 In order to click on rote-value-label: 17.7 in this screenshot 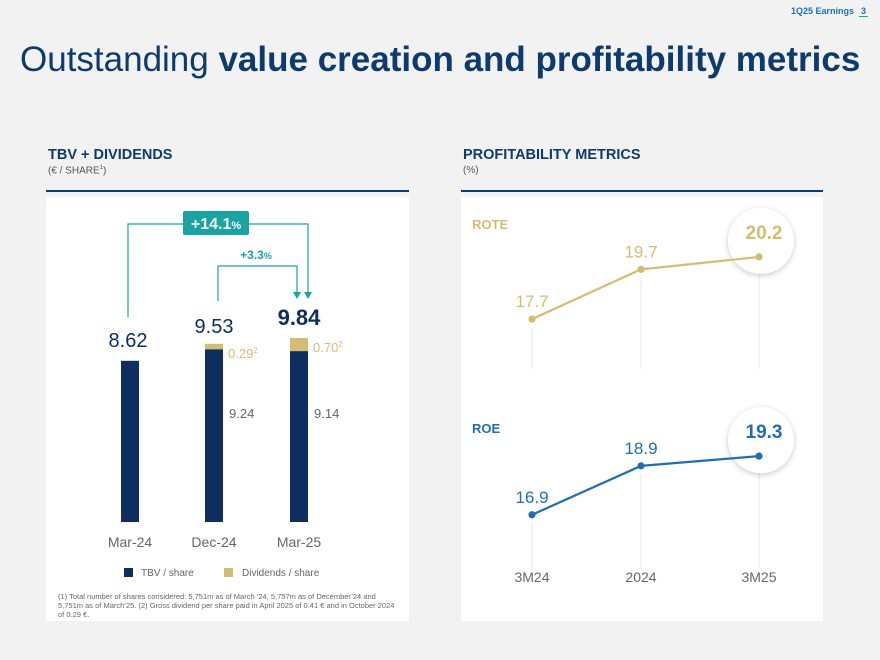, I will do `click(531, 301)`.